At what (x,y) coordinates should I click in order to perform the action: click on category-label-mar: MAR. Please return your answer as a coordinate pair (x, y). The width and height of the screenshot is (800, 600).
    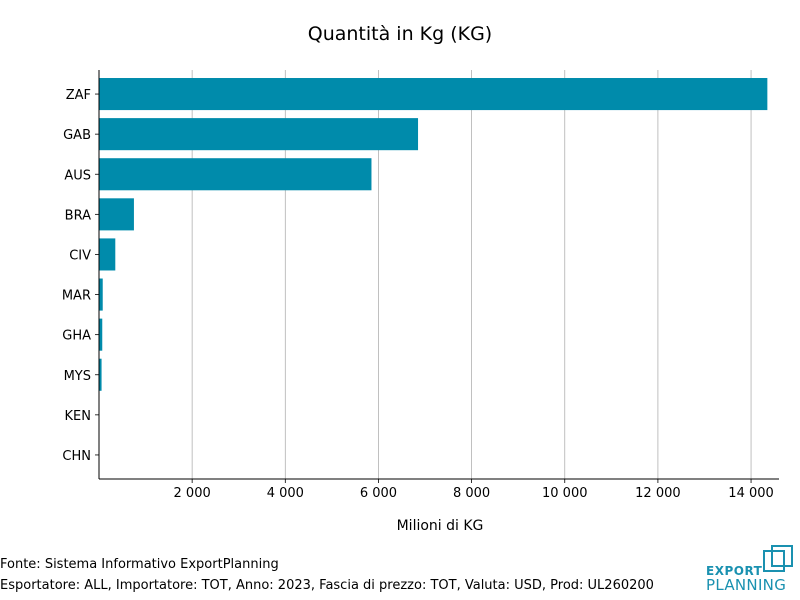
    Looking at the image, I should click on (76, 296).